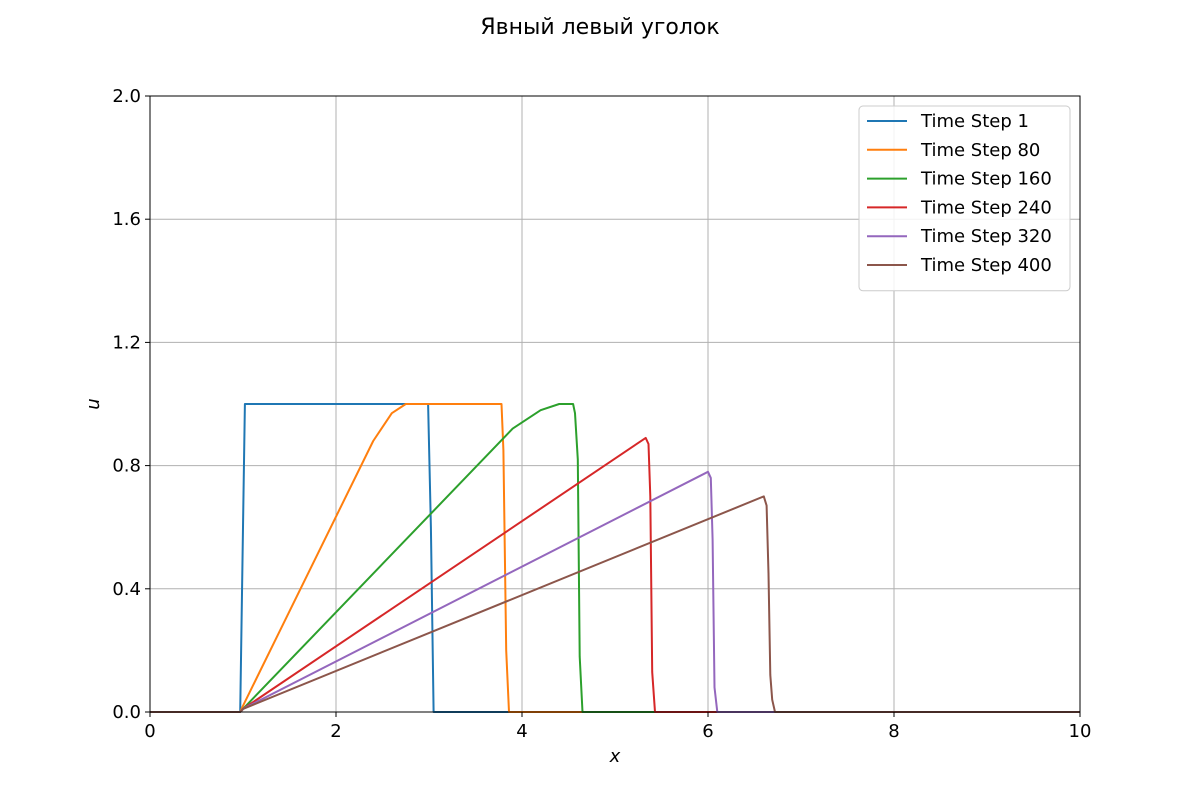 The image size is (1200, 800). What do you see at coordinates (974, 121) in the screenshot?
I see `legend-label: Time Step 1` at bounding box center [974, 121].